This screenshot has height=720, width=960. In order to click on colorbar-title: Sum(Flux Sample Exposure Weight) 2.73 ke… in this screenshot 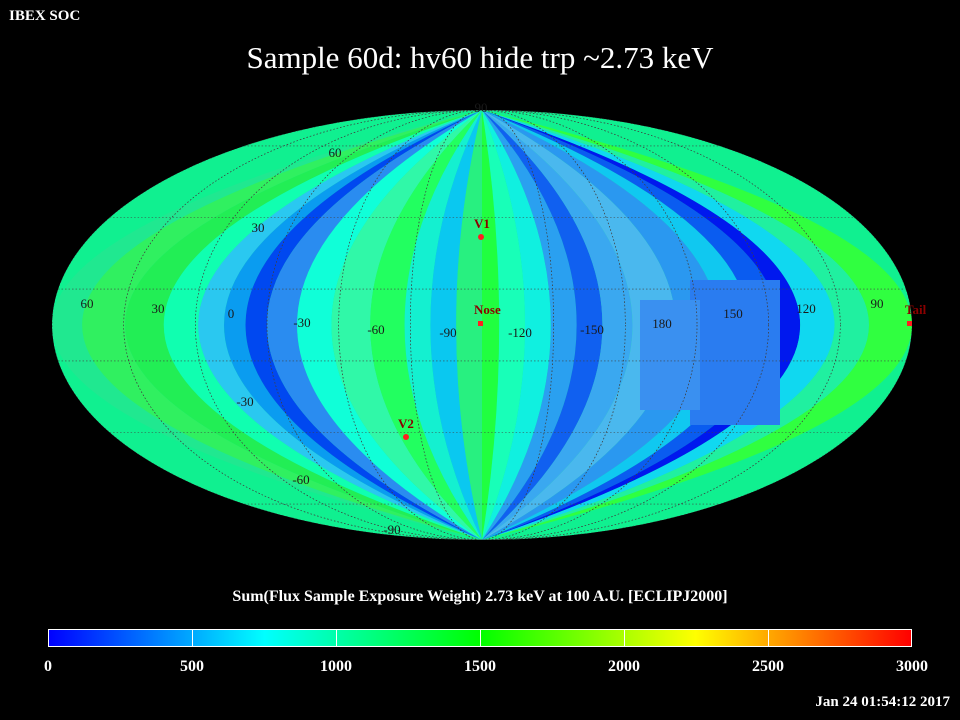, I will do `click(480, 596)`.